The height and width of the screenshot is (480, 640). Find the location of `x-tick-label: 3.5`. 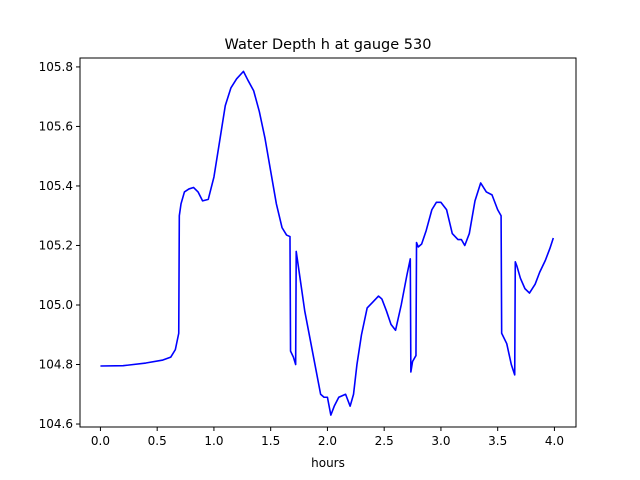

x-tick-label: 3.5 is located at coordinates (497, 441).